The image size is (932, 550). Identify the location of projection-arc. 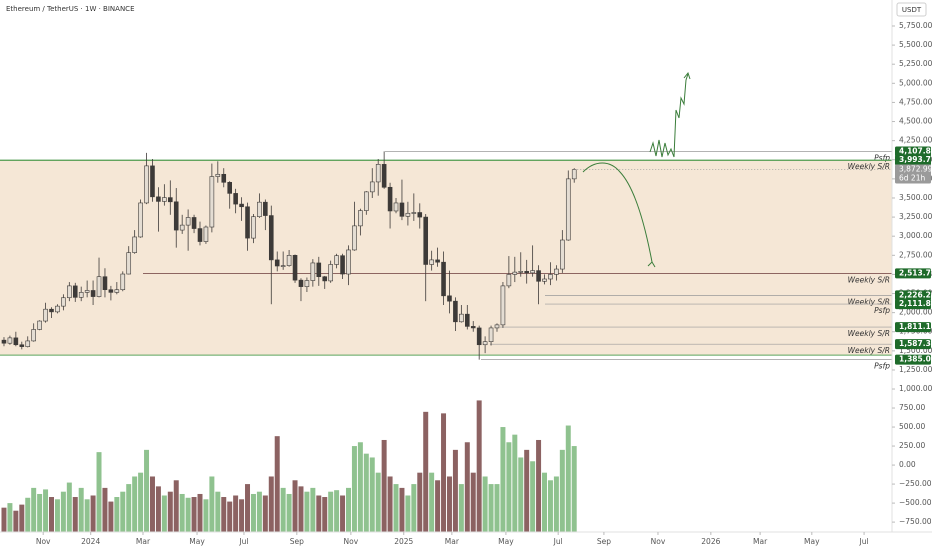
(617, 212).